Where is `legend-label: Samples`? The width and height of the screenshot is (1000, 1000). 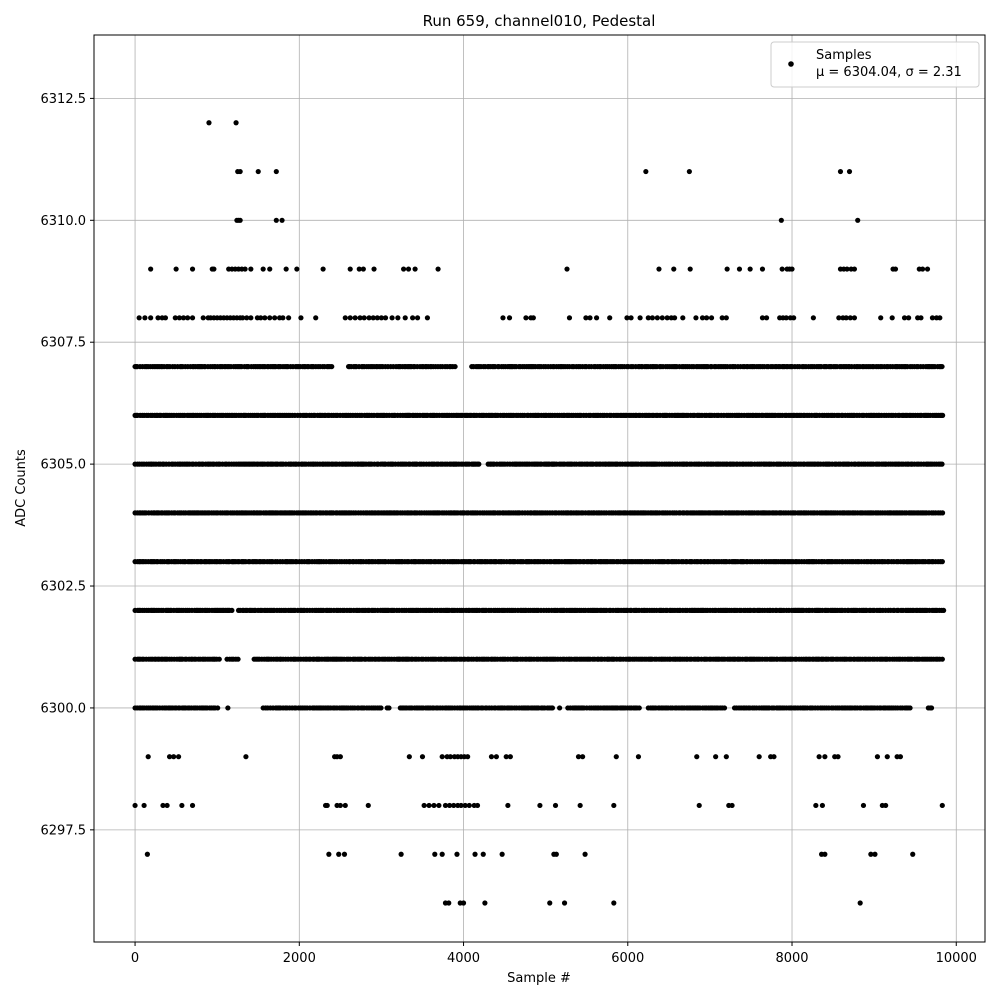 legend-label: Samples is located at coordinates (844, 55).